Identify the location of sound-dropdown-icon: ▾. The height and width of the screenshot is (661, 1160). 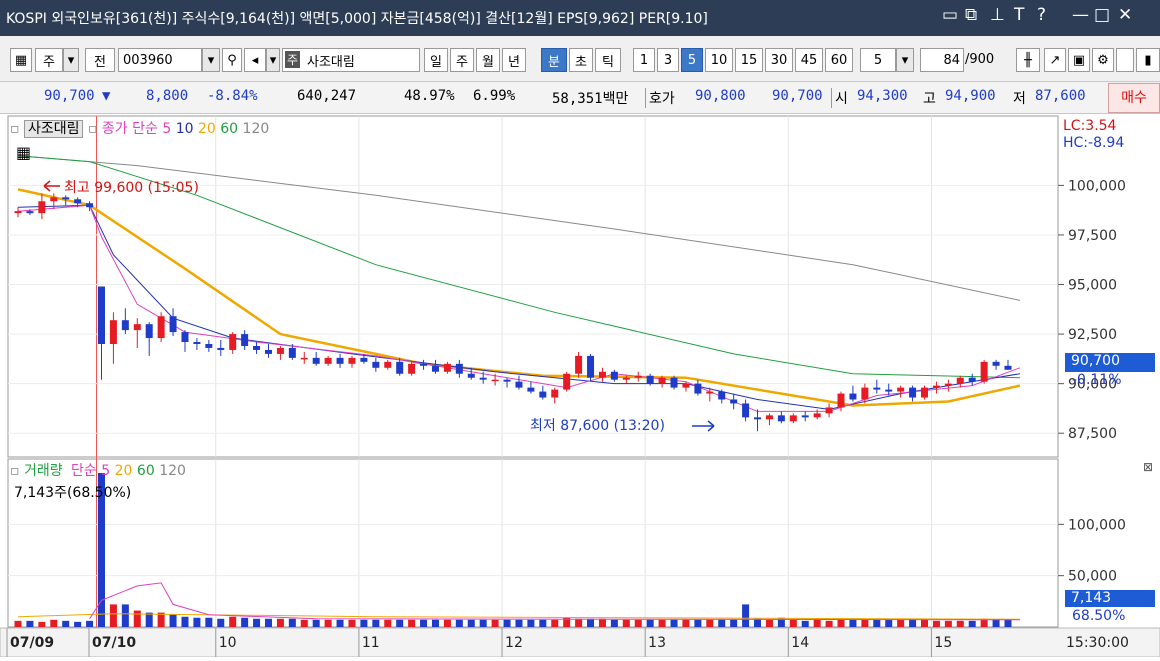
(273, 60).